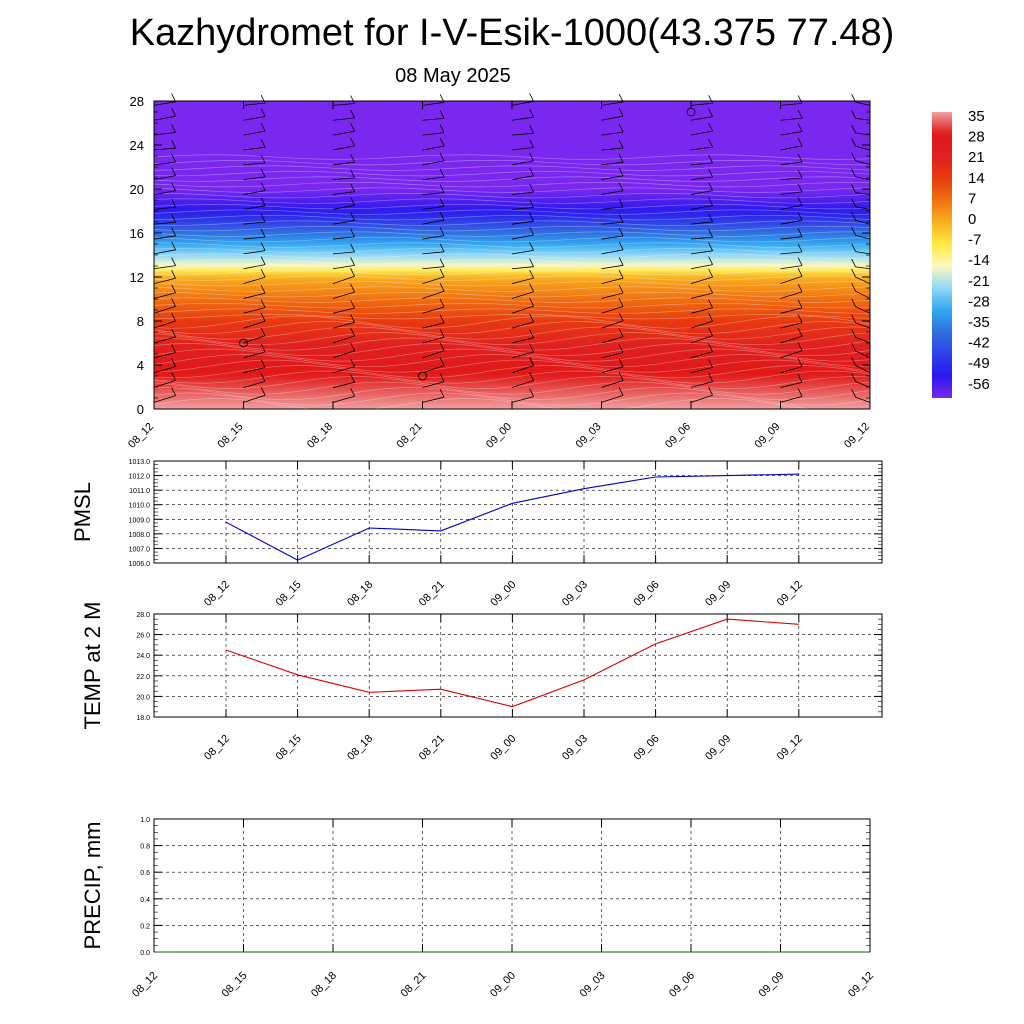 This screenshot has width=1024, height=1024. I want to click on plot-frame, so click(518, 512).